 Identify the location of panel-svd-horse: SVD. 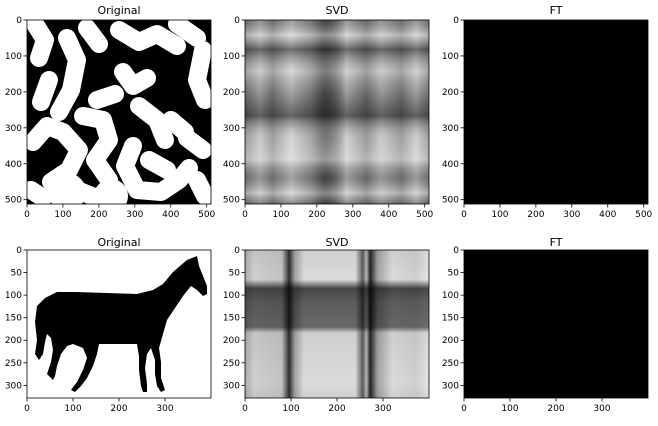
(337, 317).